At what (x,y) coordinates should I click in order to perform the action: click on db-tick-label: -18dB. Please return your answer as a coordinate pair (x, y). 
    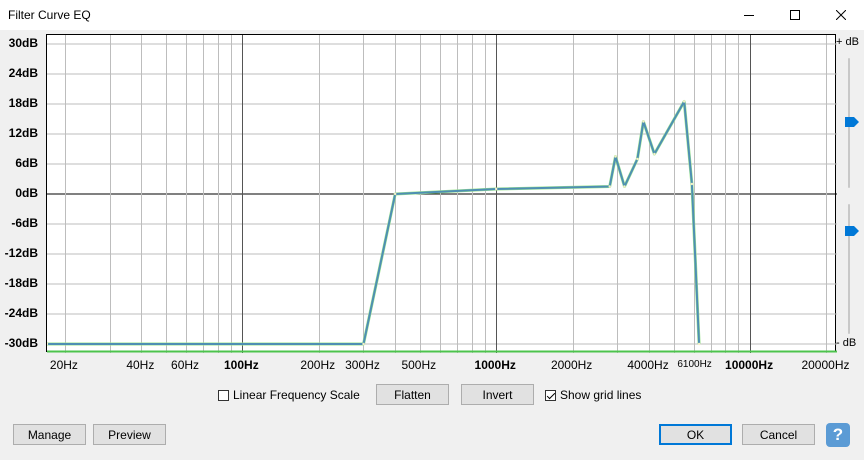
    Looking at the image, I should click on (21, 283).